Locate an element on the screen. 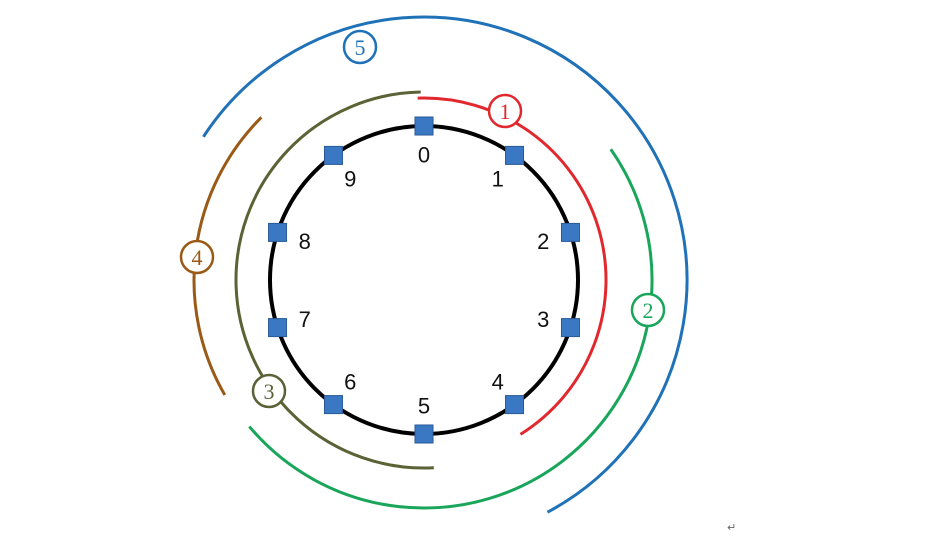  arc-label-3: 3 is located at coordinates (269, 391).